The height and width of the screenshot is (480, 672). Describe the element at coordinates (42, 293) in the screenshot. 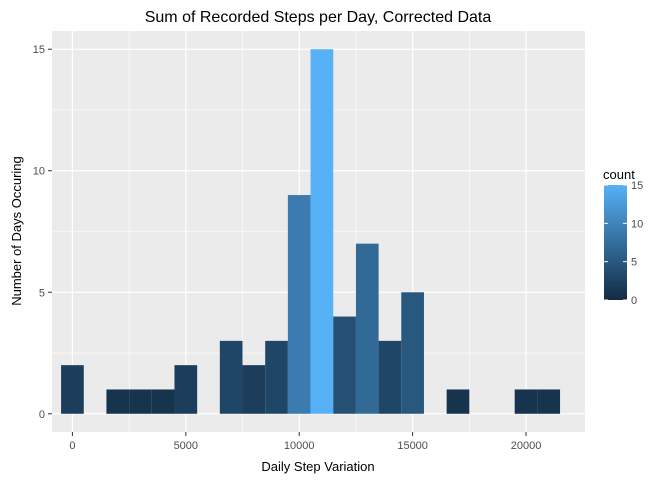

I see `y-tick-label: 5` at that location.